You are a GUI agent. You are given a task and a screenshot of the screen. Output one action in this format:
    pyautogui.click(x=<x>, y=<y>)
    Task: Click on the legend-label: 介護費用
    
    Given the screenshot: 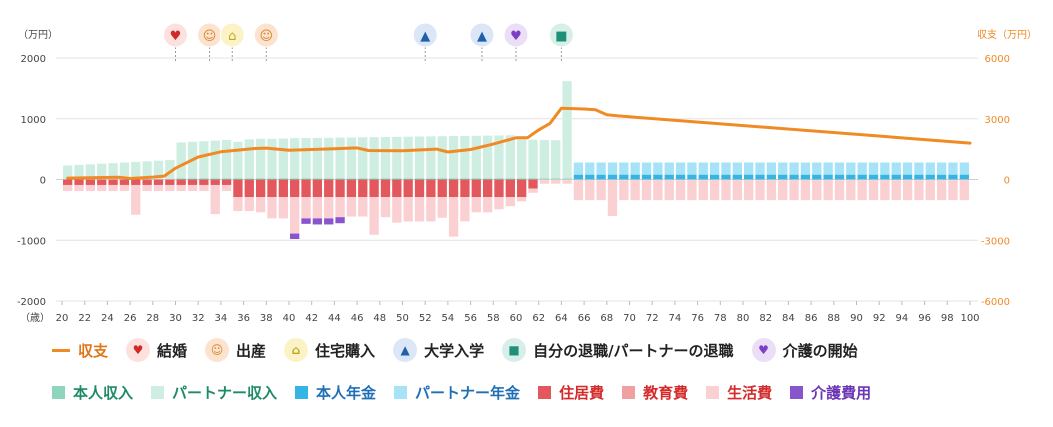 What is the action you would take?
    pyautogui.click(x=841, y=393)
    